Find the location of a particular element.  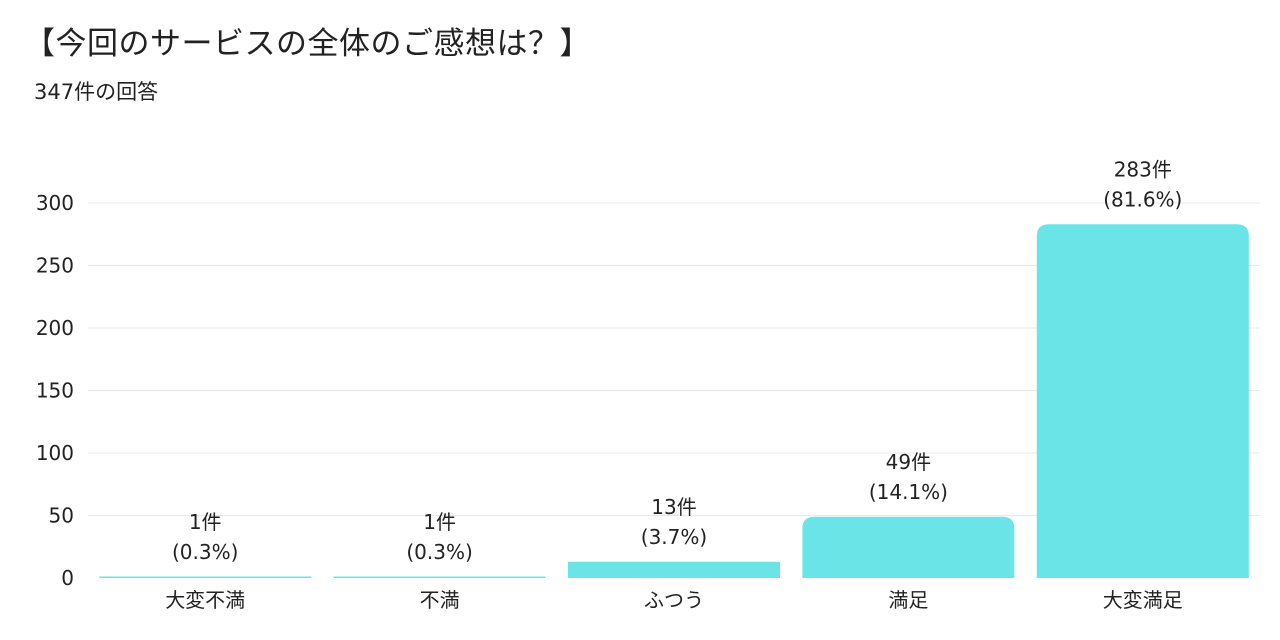

response-count: 347件の回答 is located at coordinates (96, 92).